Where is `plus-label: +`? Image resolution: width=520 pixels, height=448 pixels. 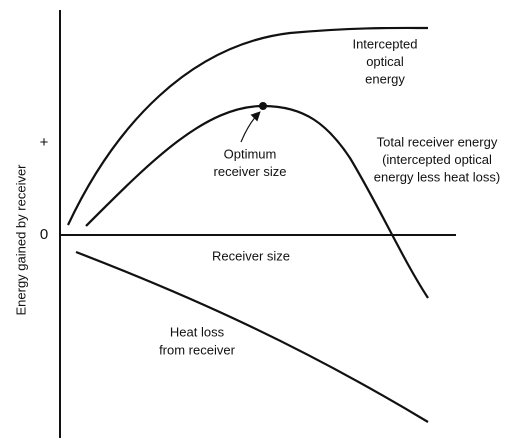
plus-label: + is located at coordinates (44, 142).